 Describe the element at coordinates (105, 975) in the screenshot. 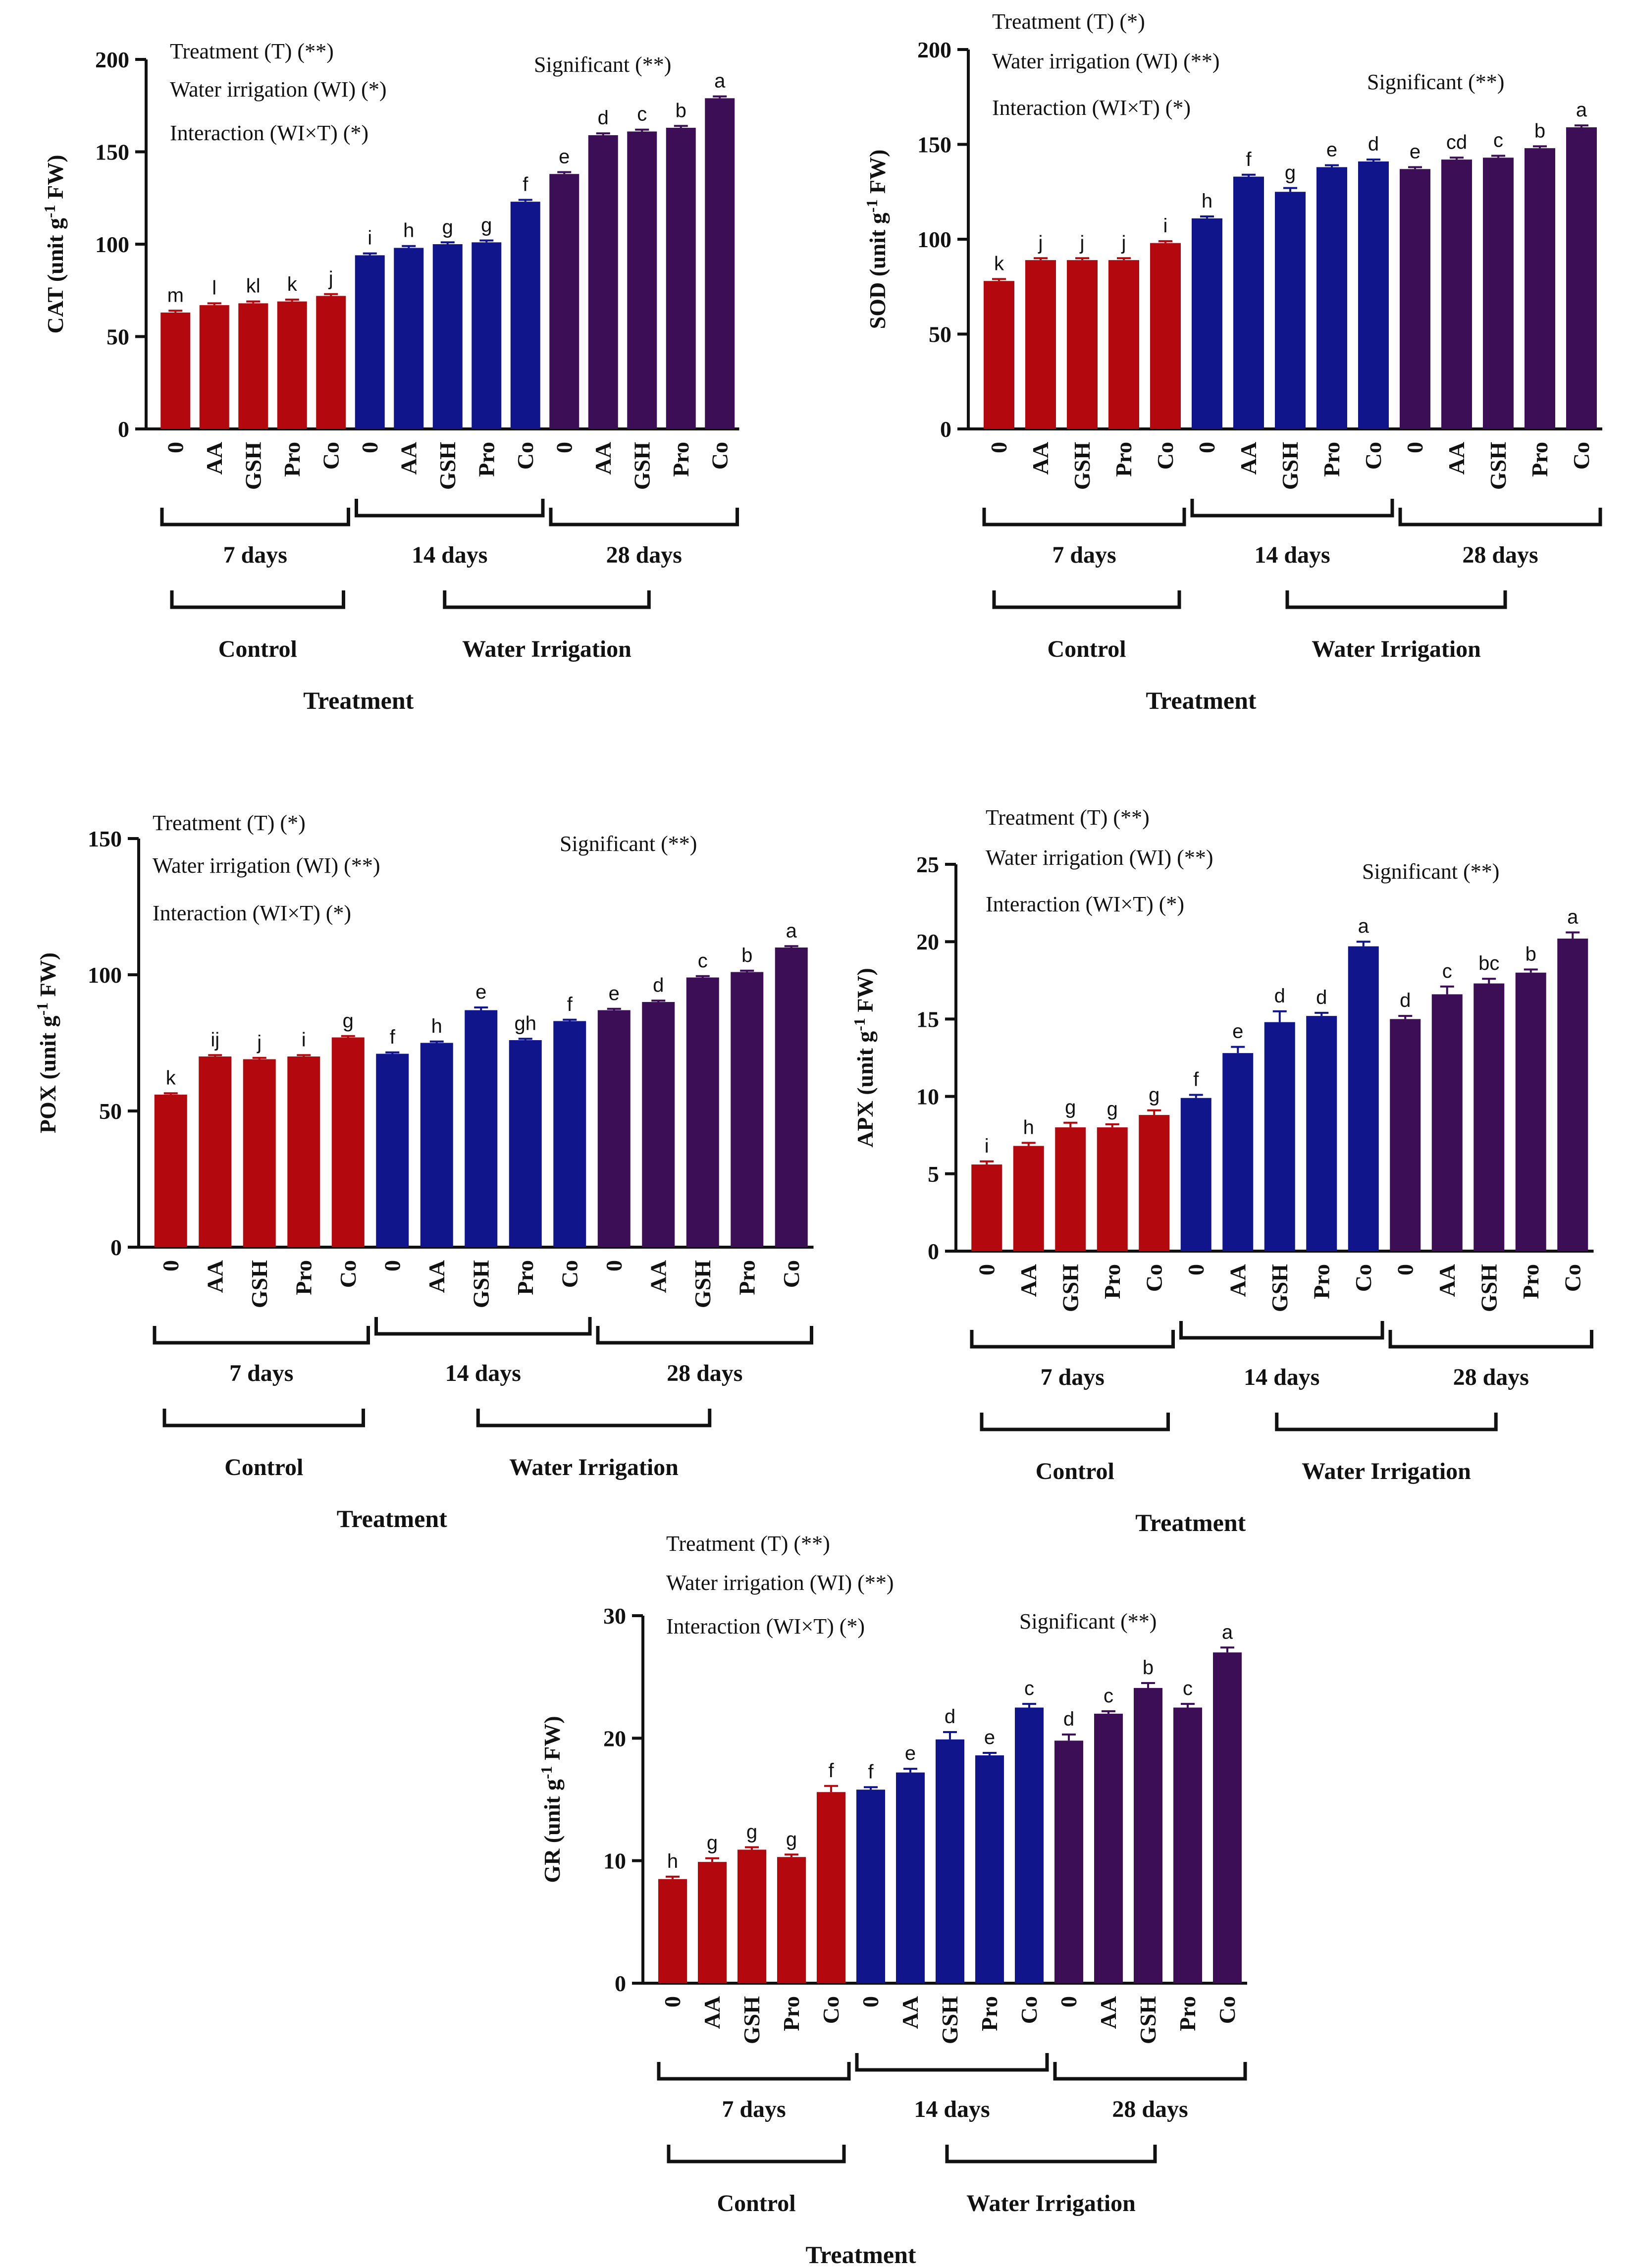

I see `y-tick-label: 100` at that location.